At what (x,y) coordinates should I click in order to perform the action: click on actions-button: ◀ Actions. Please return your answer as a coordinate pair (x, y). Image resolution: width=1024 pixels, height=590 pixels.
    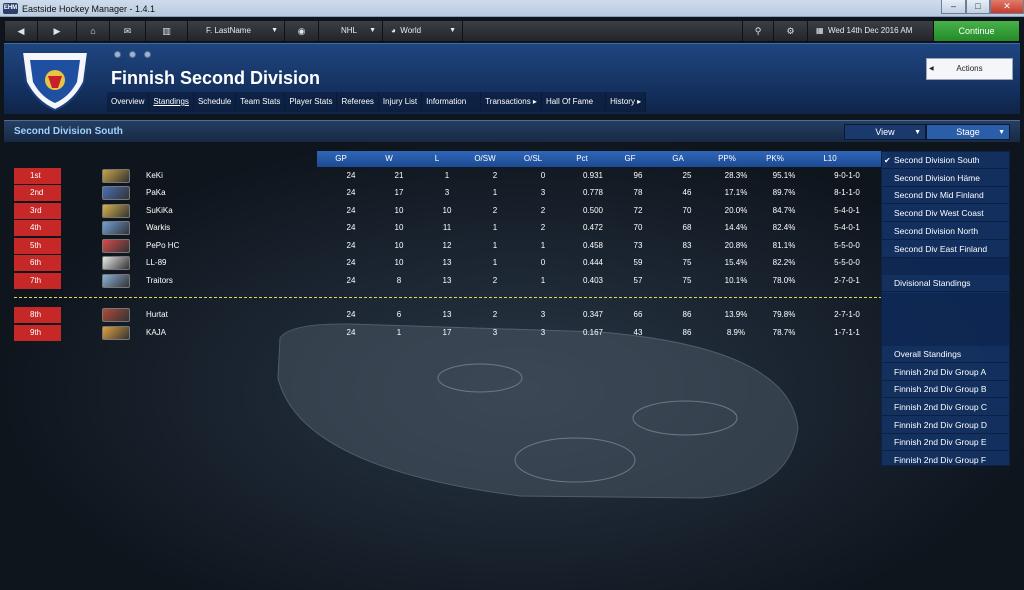
    Looking at the image, I should click on (969, 69).